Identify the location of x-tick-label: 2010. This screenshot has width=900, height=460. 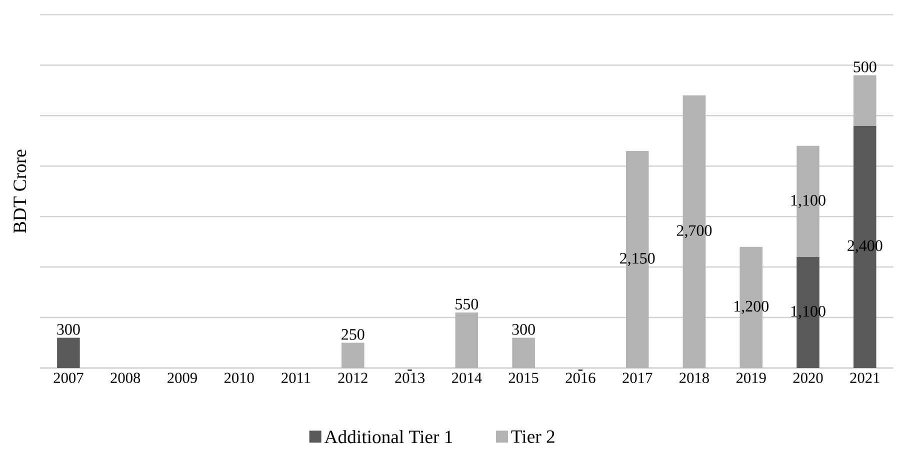
(239, 378).